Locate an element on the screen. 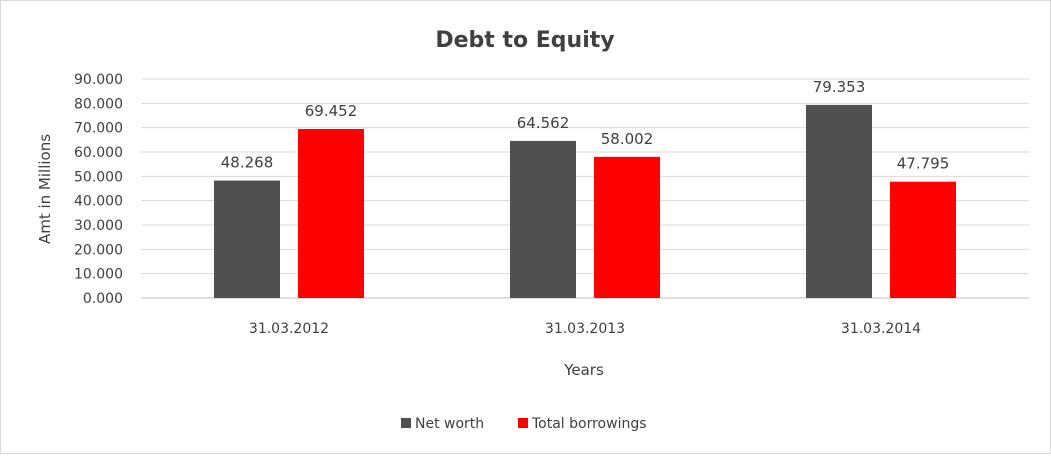 This screenshot has height=458, width=1051. x-axis-ticks: 31.03.2012 31.03.2013 31.03.2014 is located at coordinates (585, 329).